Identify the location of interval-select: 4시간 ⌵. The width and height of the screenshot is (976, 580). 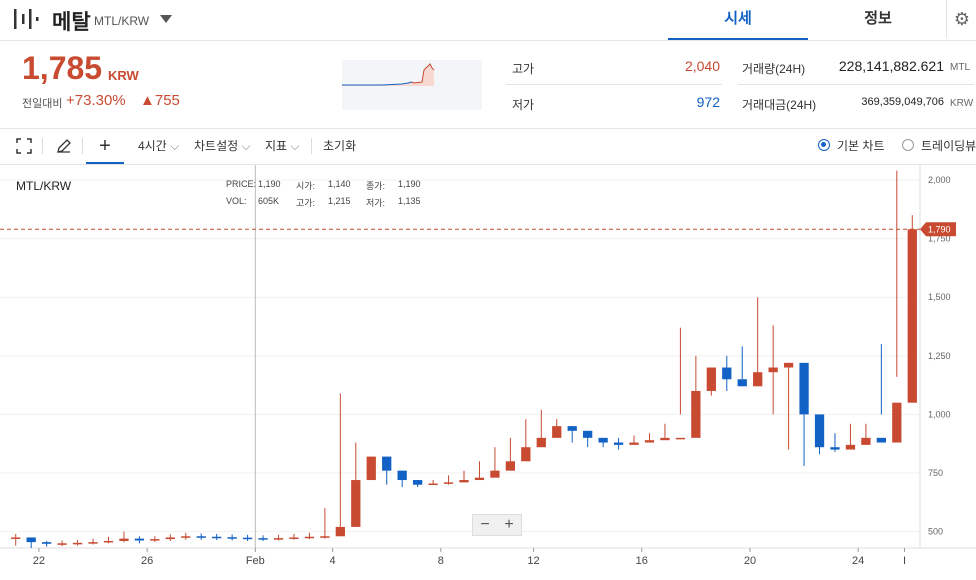
(159, 146).